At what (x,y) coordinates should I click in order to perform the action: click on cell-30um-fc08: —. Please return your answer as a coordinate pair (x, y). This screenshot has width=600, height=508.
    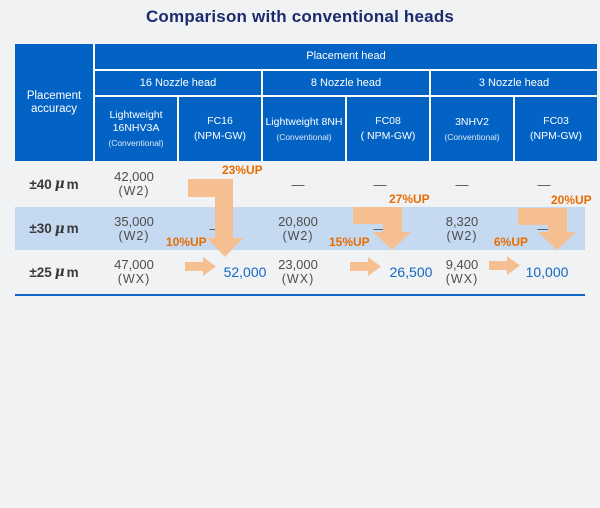
    Looking at the image, I should click on (380, 228).